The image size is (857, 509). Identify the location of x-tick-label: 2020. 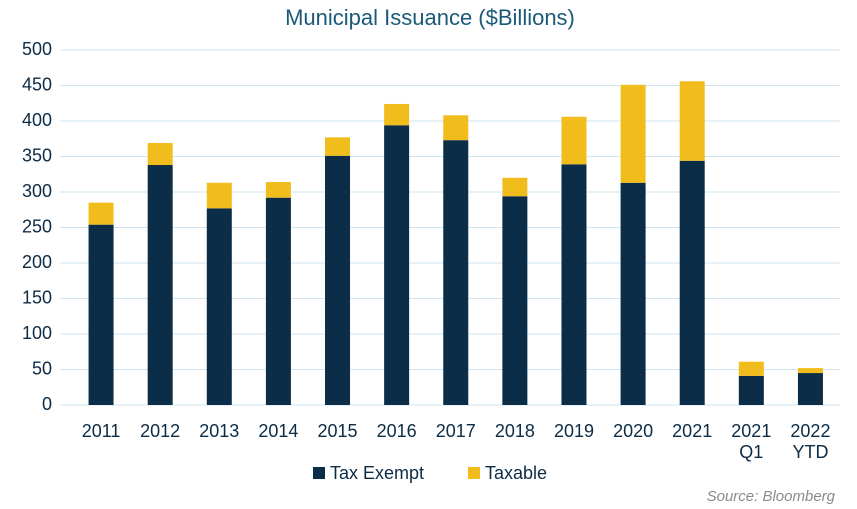
(633, 431).